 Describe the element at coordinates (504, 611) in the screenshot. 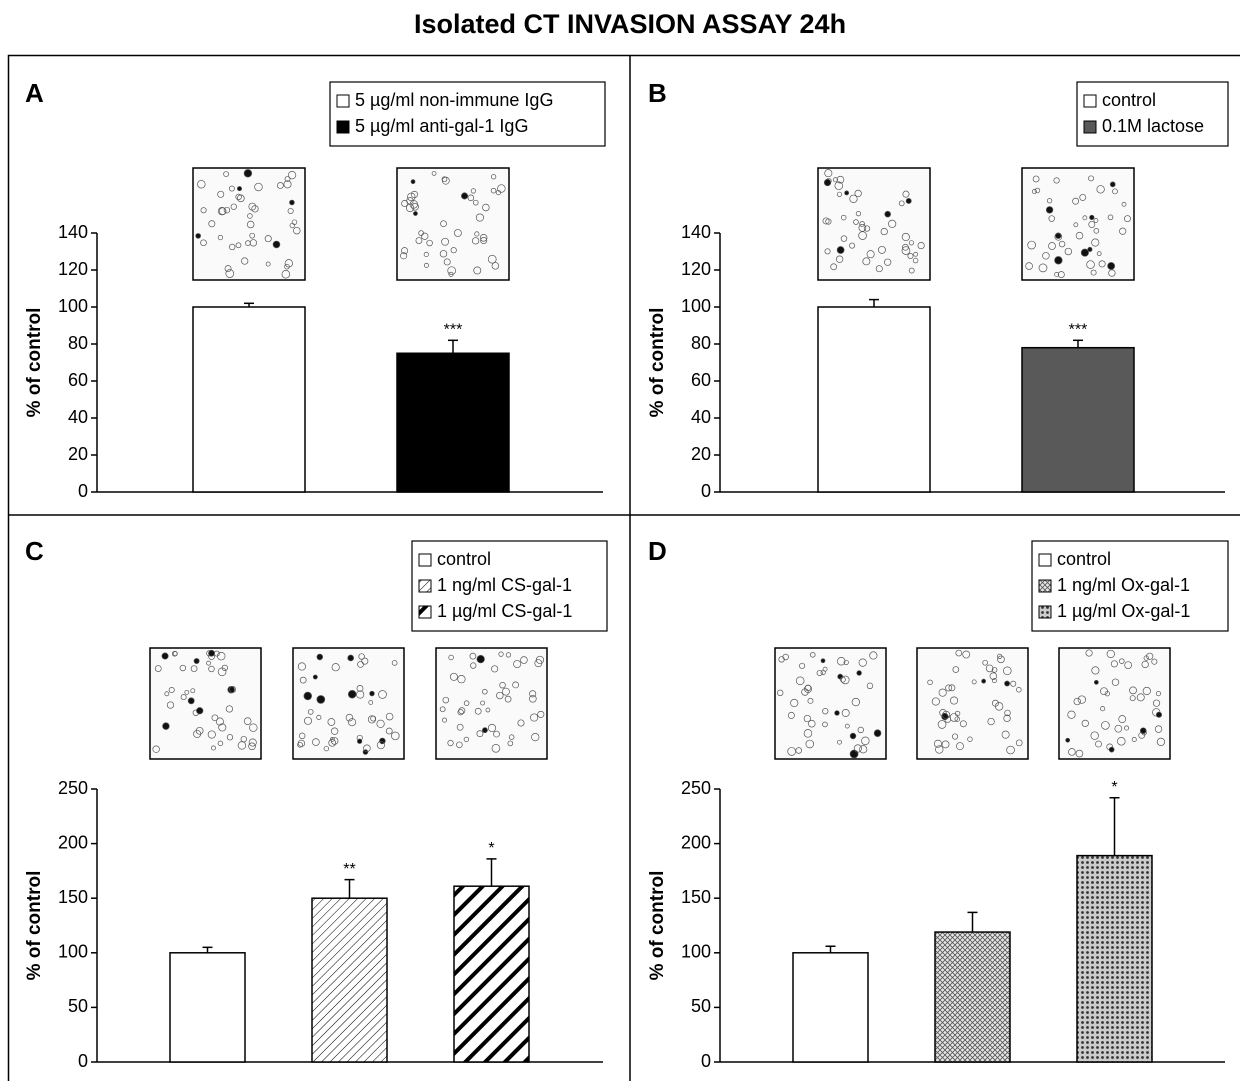

I see `legend-label: 1 µg/ml CS-gal-1` at that location.